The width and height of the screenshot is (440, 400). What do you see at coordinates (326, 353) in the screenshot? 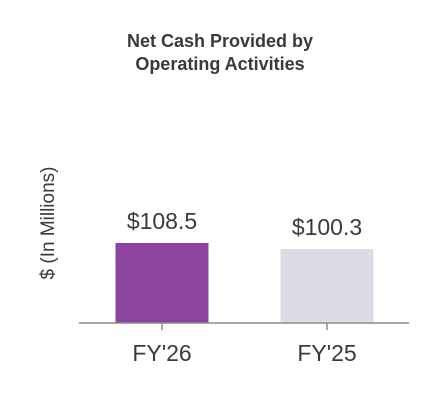
I see `x-tick-label-fy-25: FY'25` at bounding box center [326, 353].